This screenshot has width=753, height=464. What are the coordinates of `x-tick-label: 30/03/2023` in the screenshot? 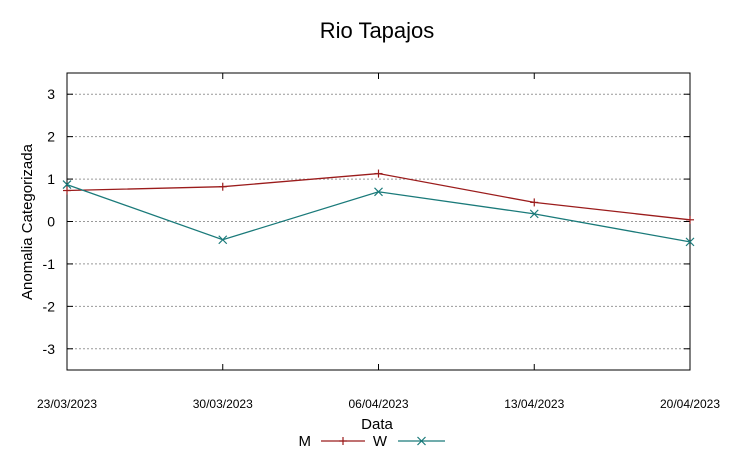 It's located at (223, 404).